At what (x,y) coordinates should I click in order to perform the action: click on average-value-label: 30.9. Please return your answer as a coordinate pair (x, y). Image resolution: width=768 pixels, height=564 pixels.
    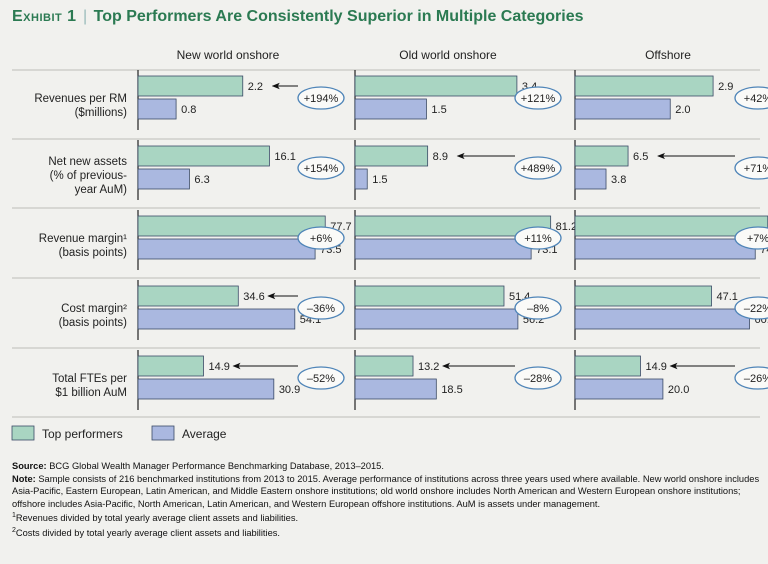
    Looking at the image, I should click on (289, 390).